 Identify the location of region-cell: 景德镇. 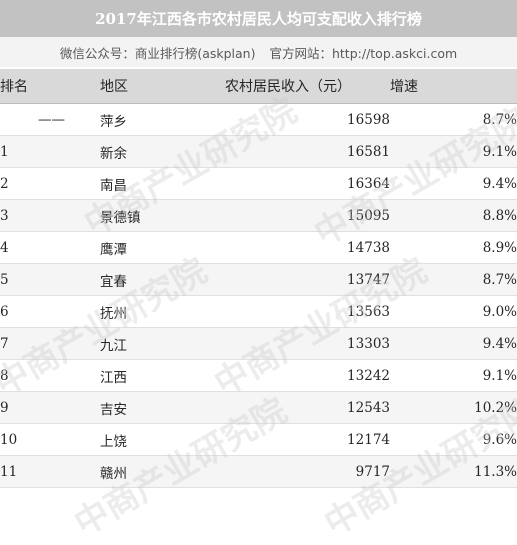
(162, 215).